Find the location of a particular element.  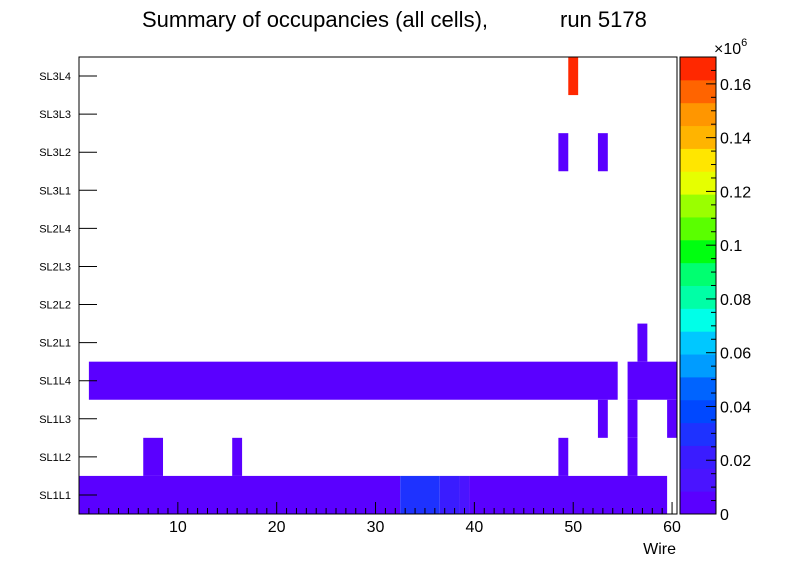

y-tick-label-sl3l4: SL3L4 is located at coordinates (55, 77).